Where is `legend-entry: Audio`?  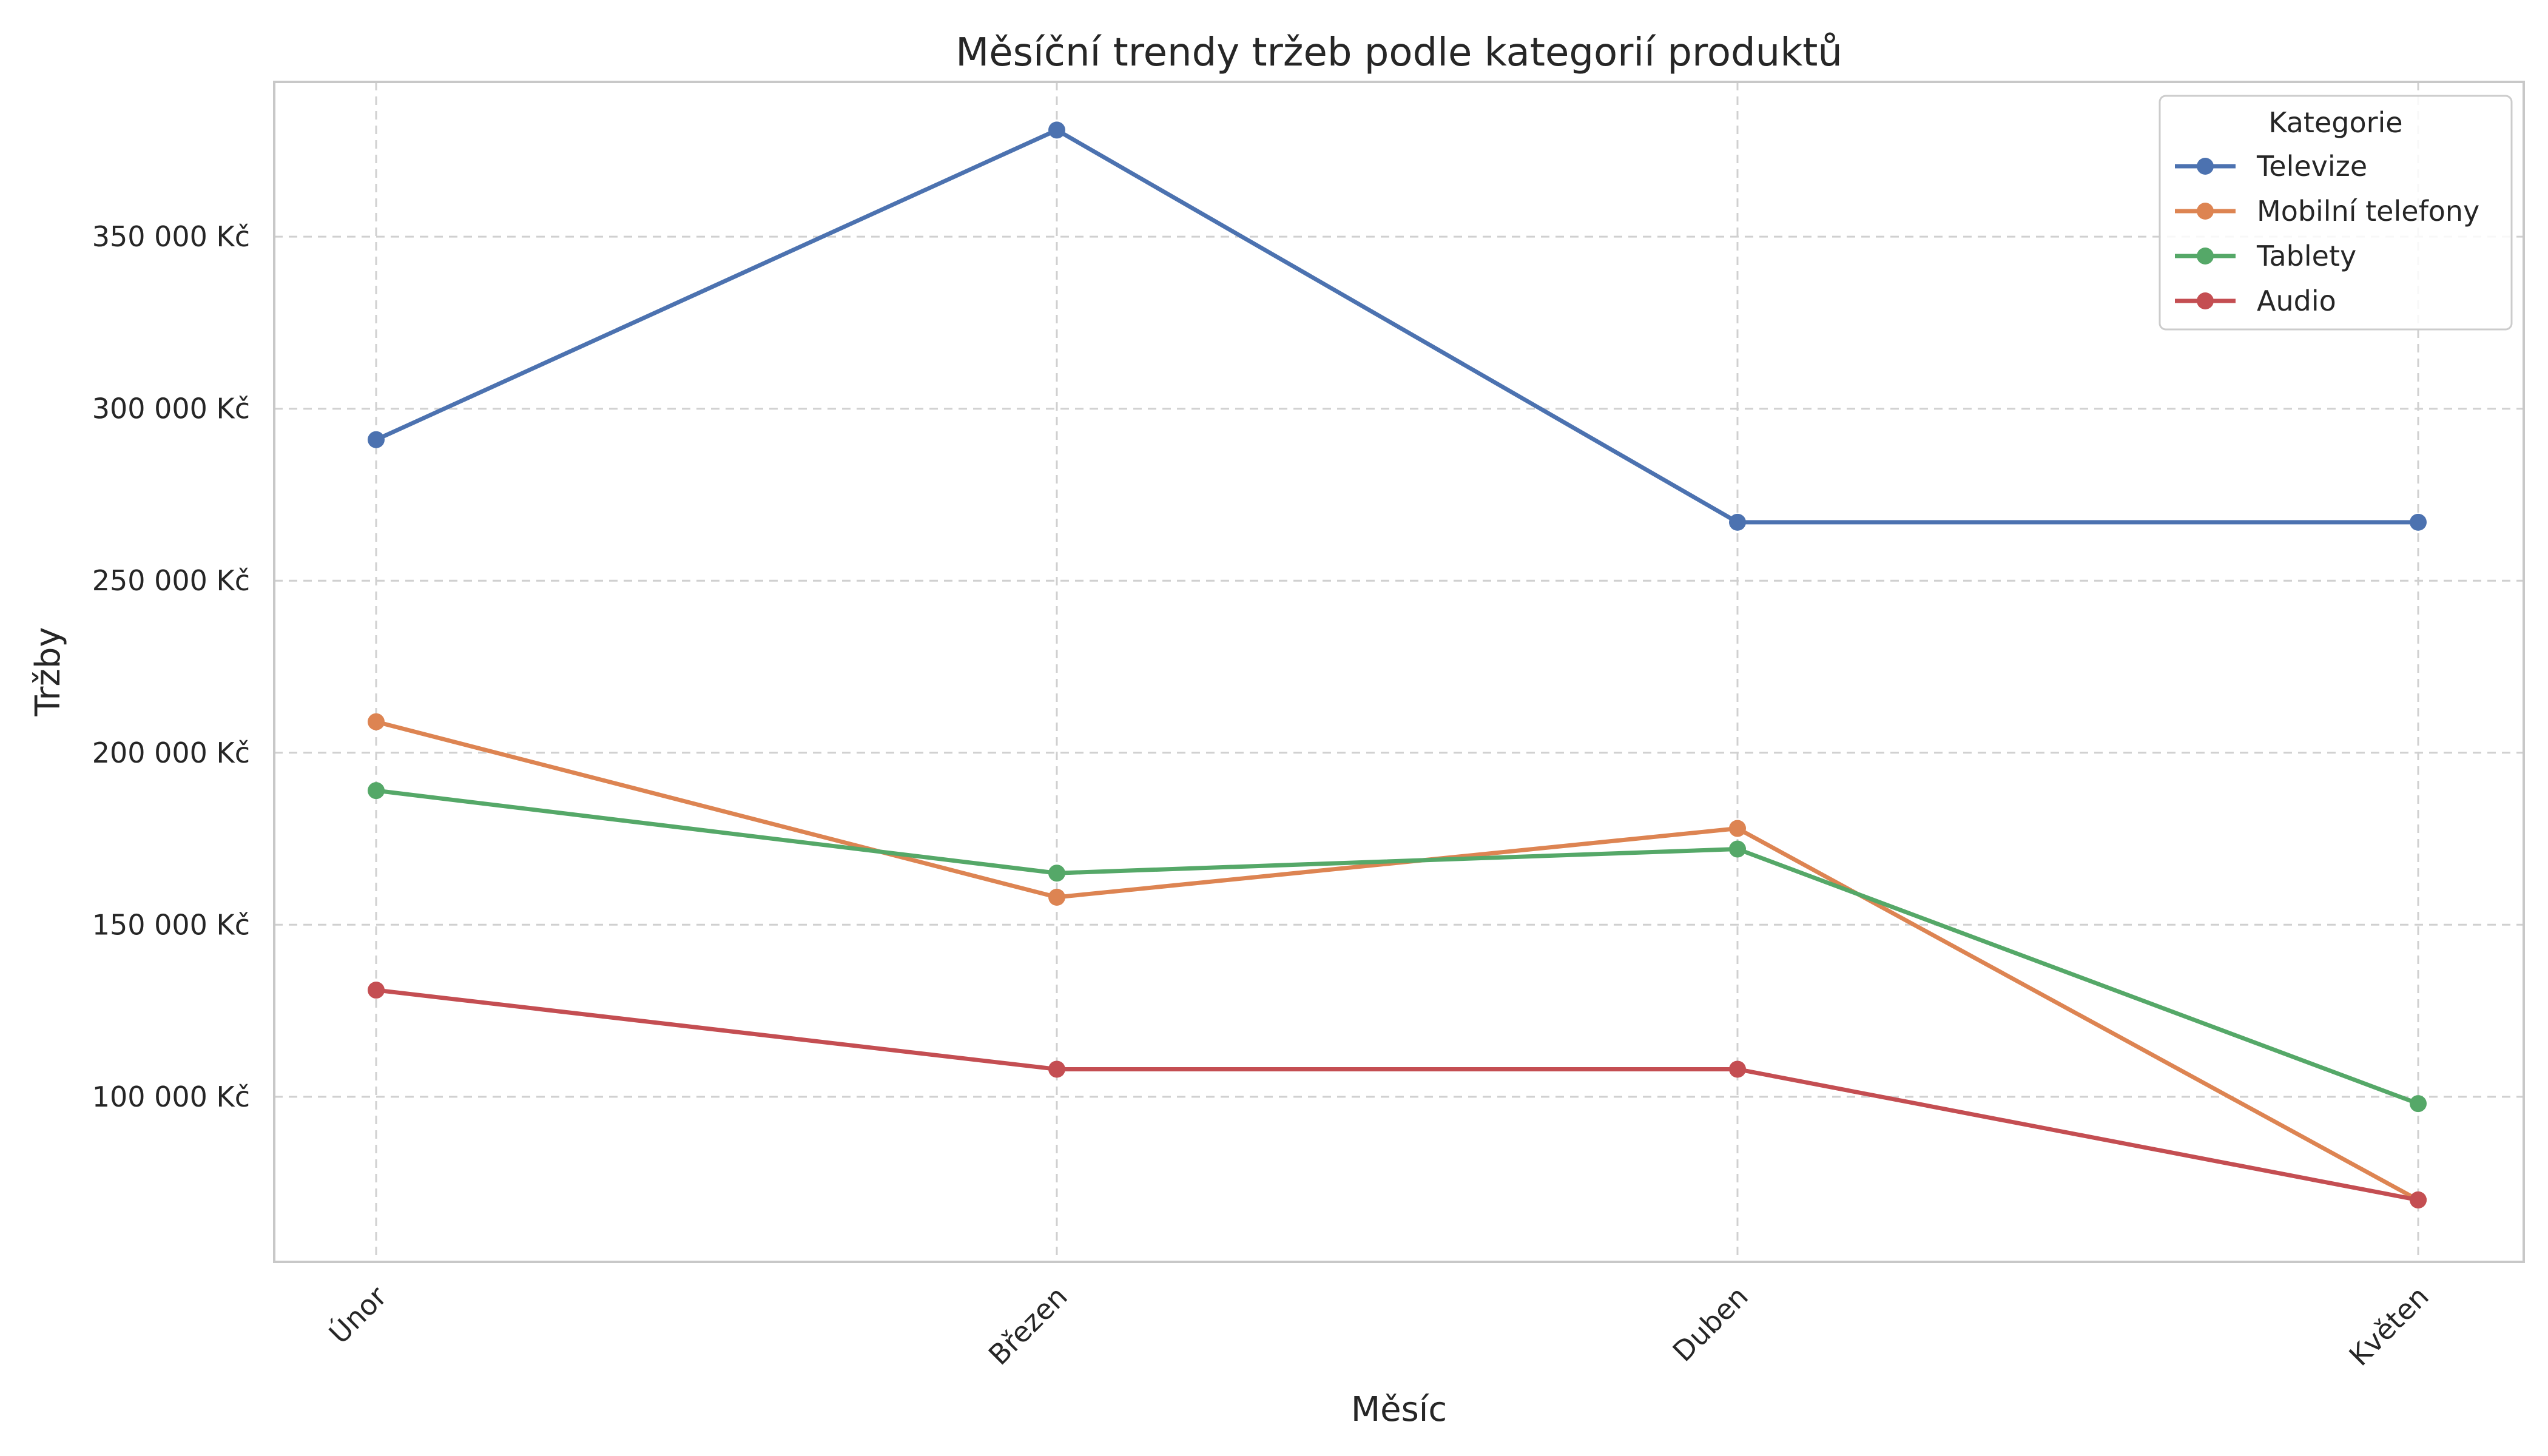
legend-entry: Audio is located at coordinates (2296, 301).